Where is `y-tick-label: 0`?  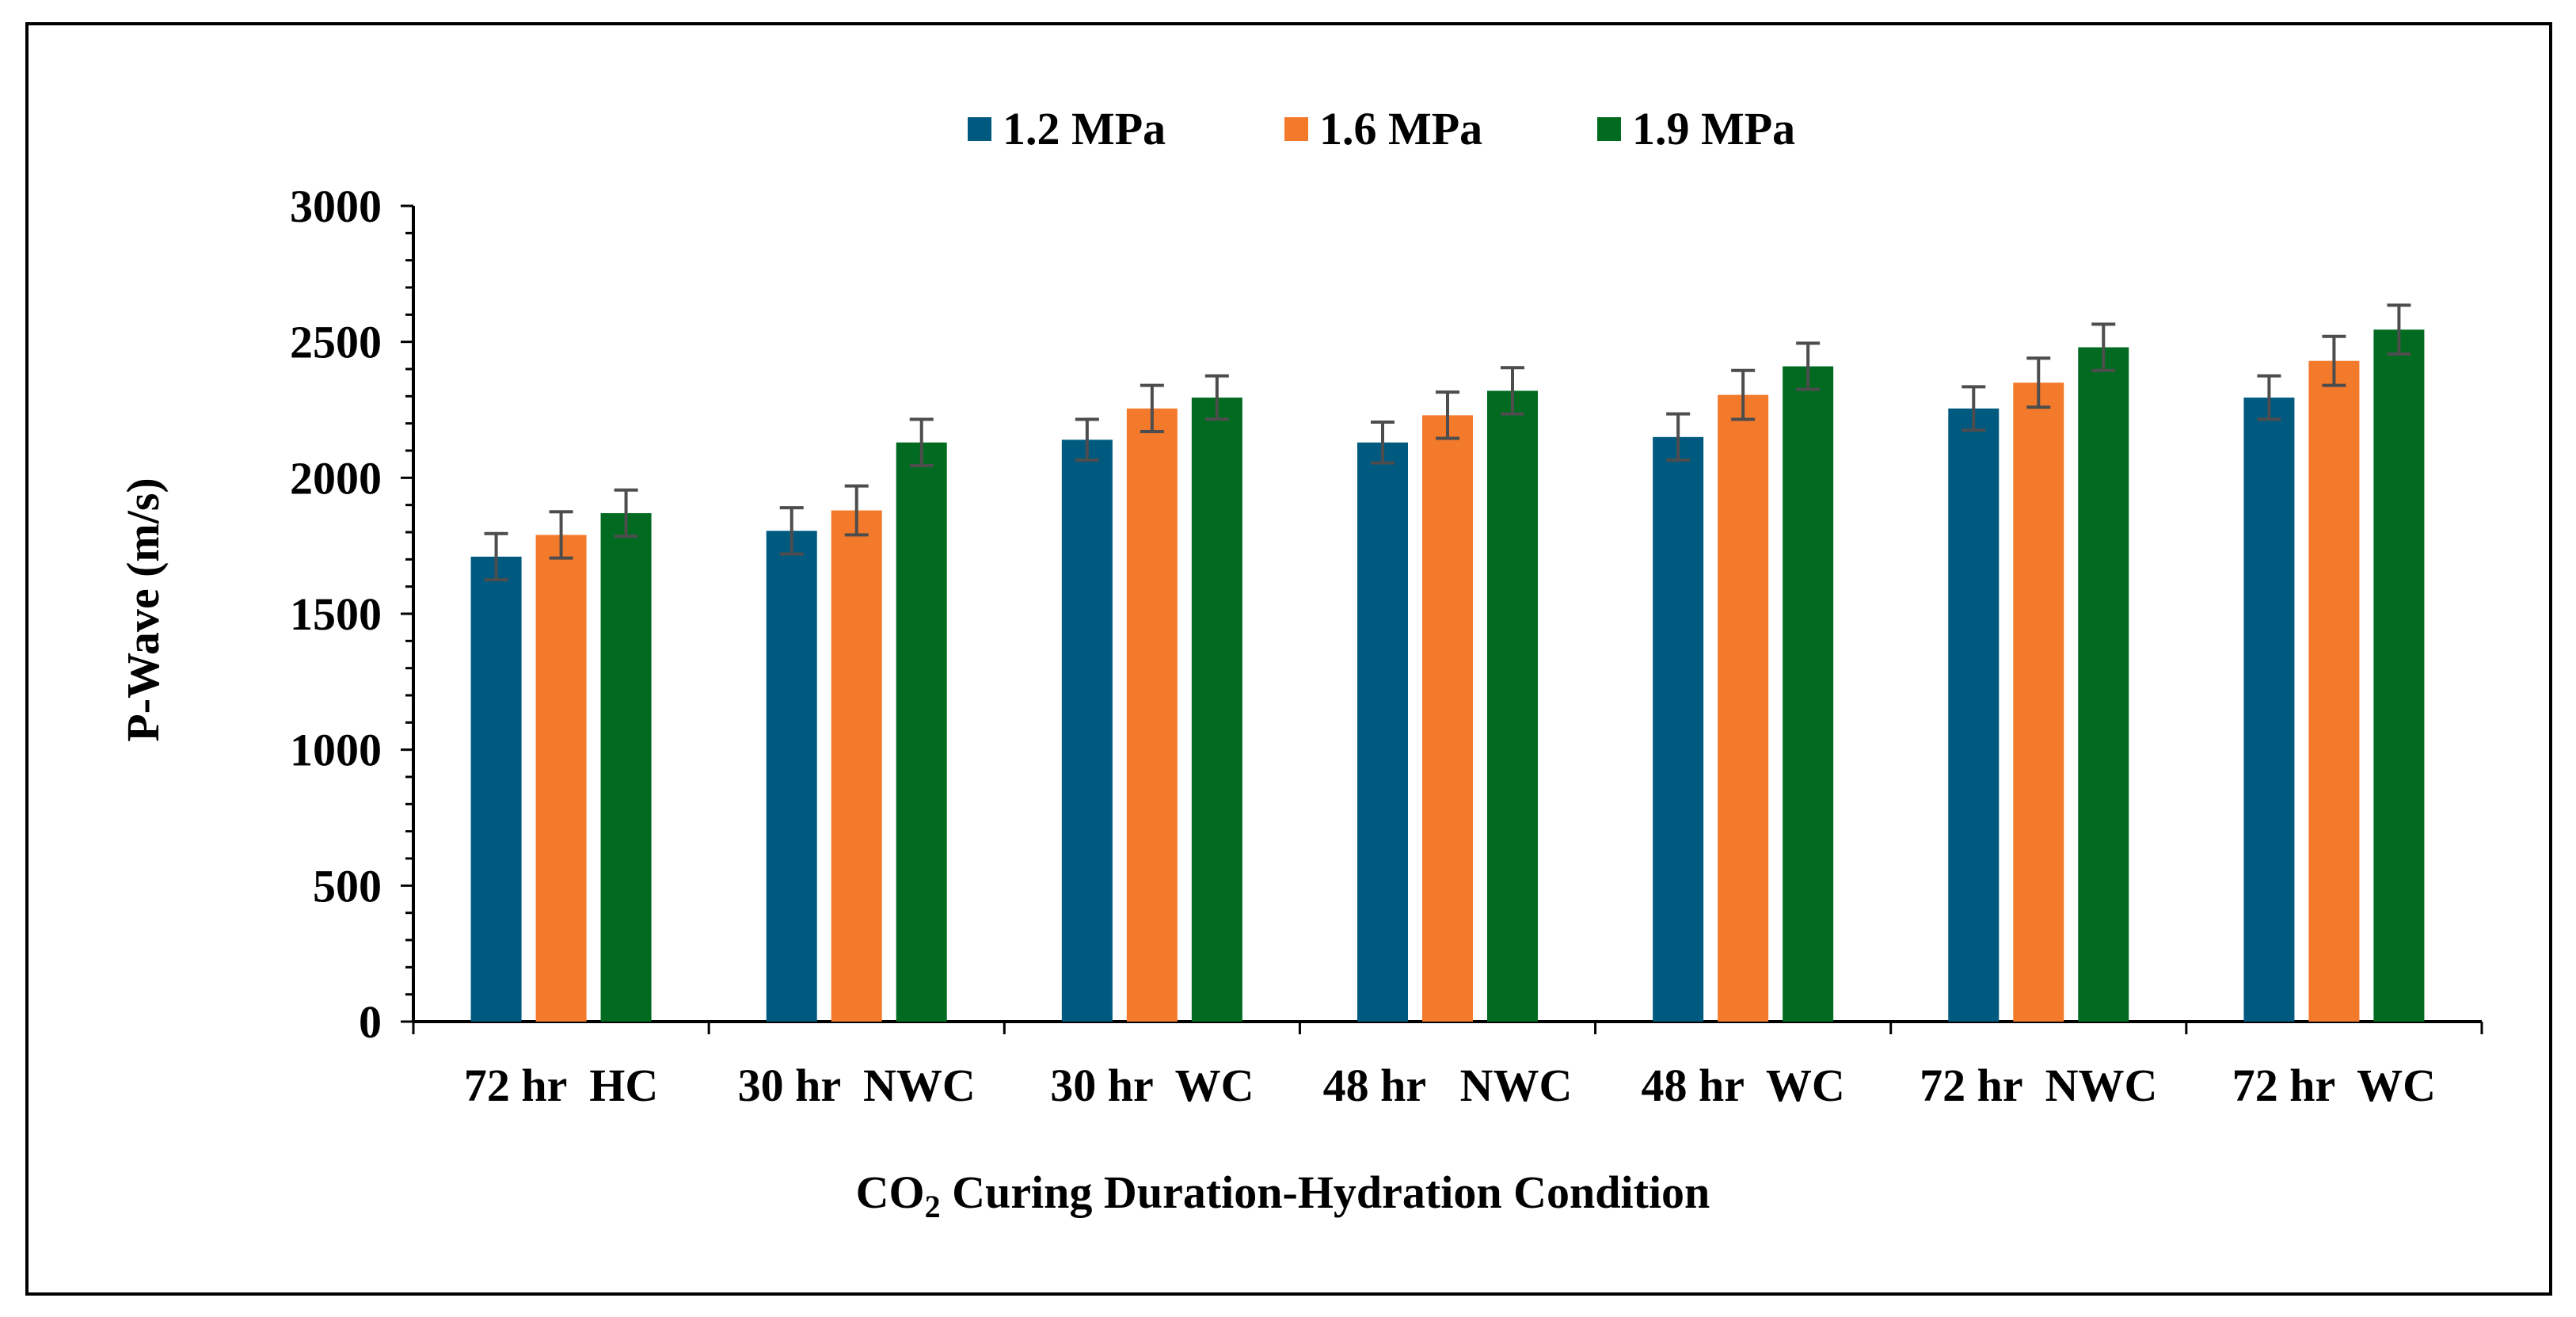
y-tick-label: 0 is located at coordinates (370, 1022).